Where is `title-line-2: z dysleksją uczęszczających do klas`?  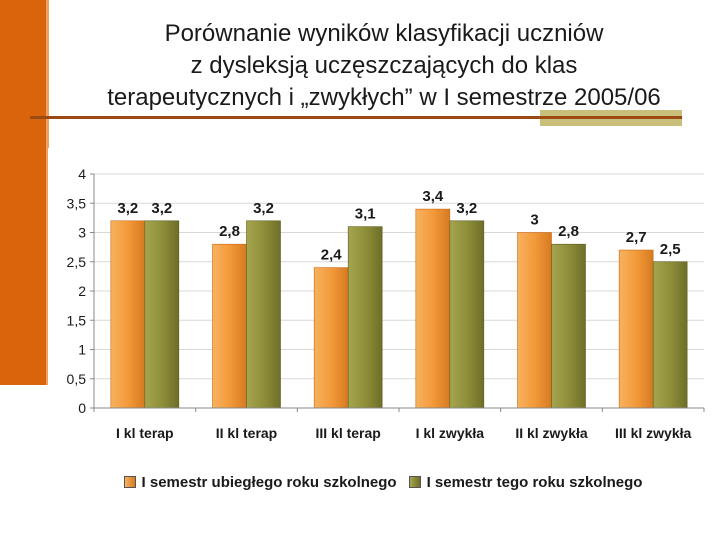 title-line-2: z dysleksją uczęszczających do klas is located at coordinates (384, 65).